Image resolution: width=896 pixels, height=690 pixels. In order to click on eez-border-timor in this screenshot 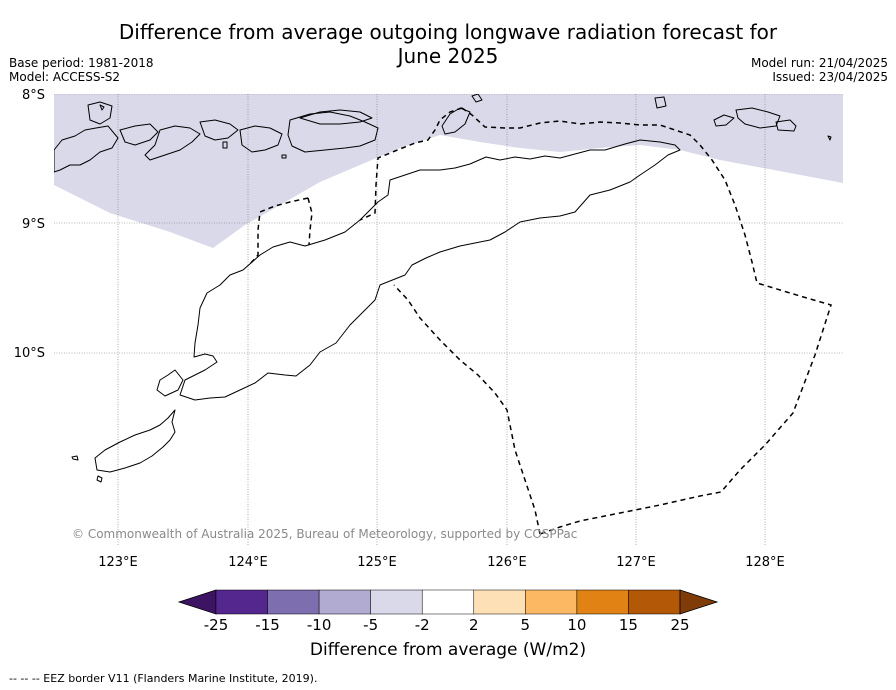, I will do `click(411, 164)`.